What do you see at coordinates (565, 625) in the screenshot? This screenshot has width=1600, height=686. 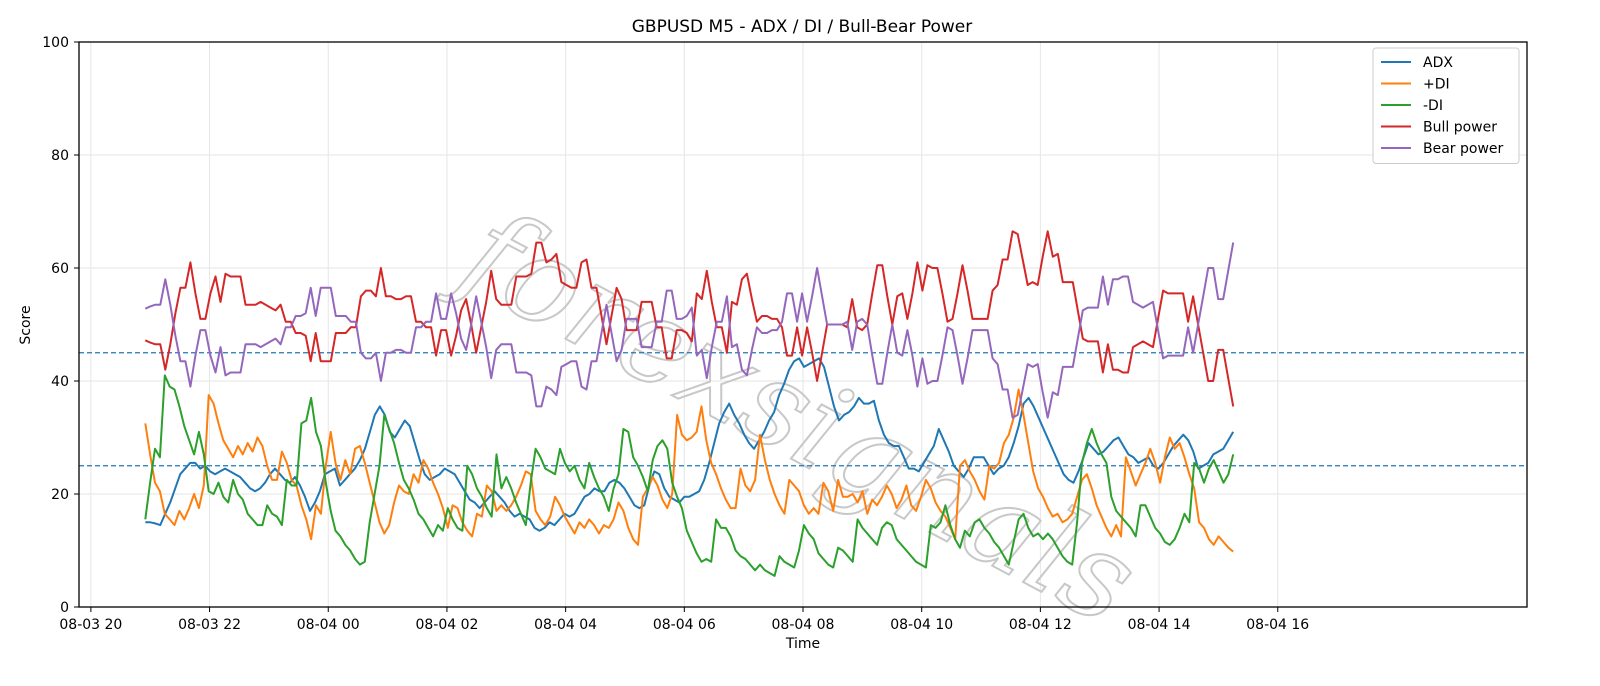 I see `x-tick-label: 08-04 04` at bounding box center [565, 625].